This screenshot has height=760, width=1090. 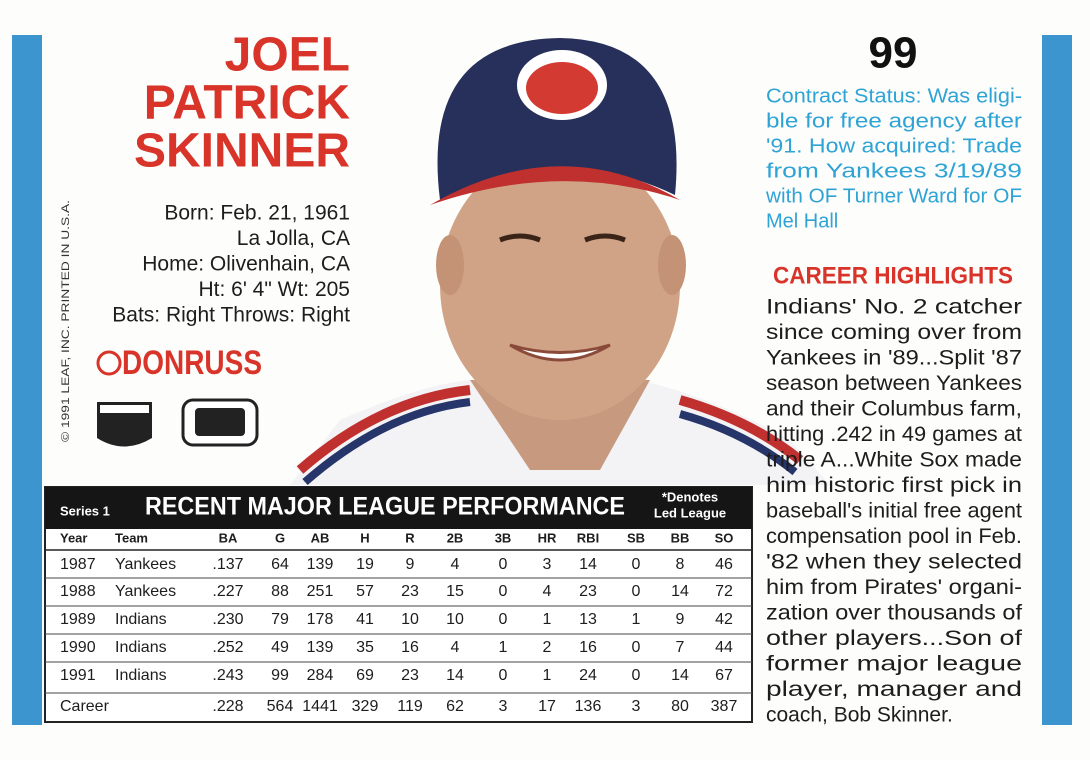 What do you see at coordinates (894, 587) in the screenshot?
I see `highlights-line: him from Pirates' organi-` at bounding box center [894, 587].